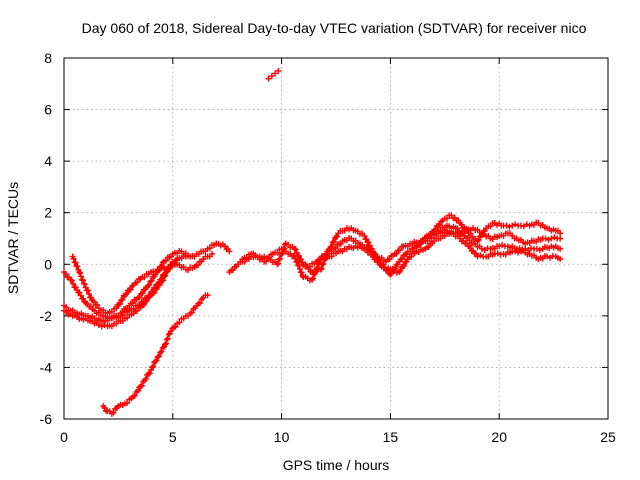  Describe the element at coordinates (155, 354) in the screenshot. I see `series-track-e` at that location.